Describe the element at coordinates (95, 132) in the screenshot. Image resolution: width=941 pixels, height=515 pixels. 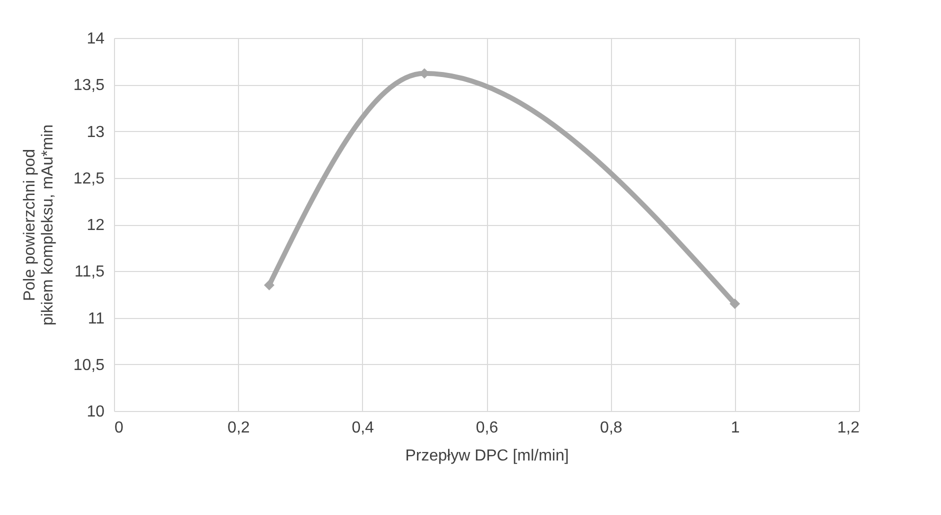
I see `y-tick-label: 13` at that location.